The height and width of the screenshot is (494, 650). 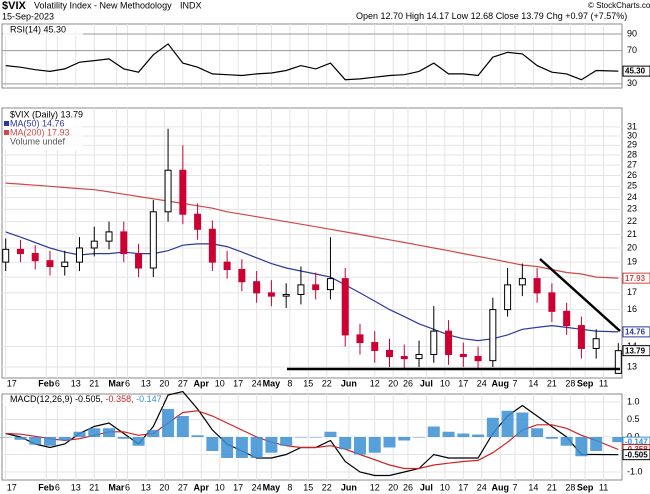 I want to click on y-tick-label: 90, so click(x=632, y=33).